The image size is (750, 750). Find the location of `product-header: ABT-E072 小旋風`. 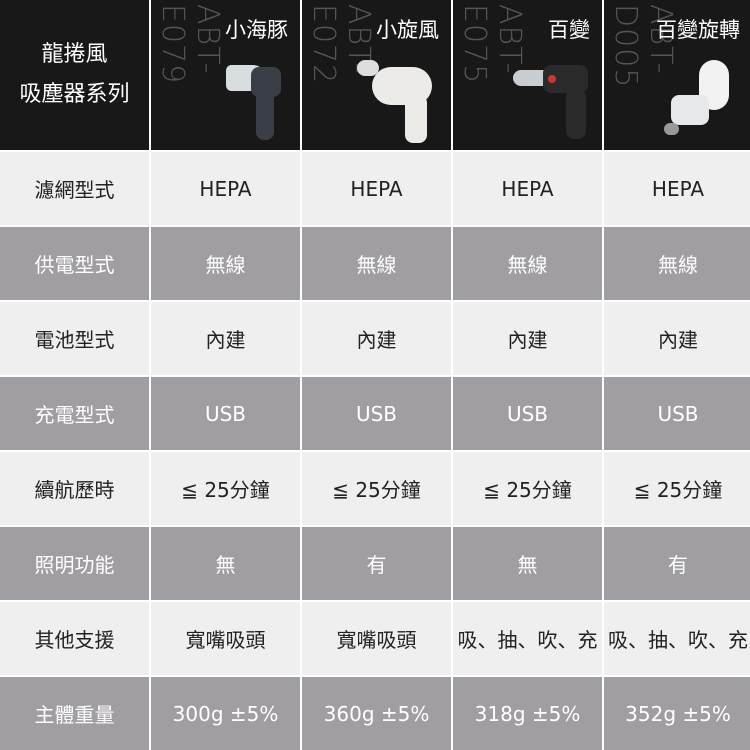

product-header: ABT-E072 小旋風 is located at coordinates (376, 75).